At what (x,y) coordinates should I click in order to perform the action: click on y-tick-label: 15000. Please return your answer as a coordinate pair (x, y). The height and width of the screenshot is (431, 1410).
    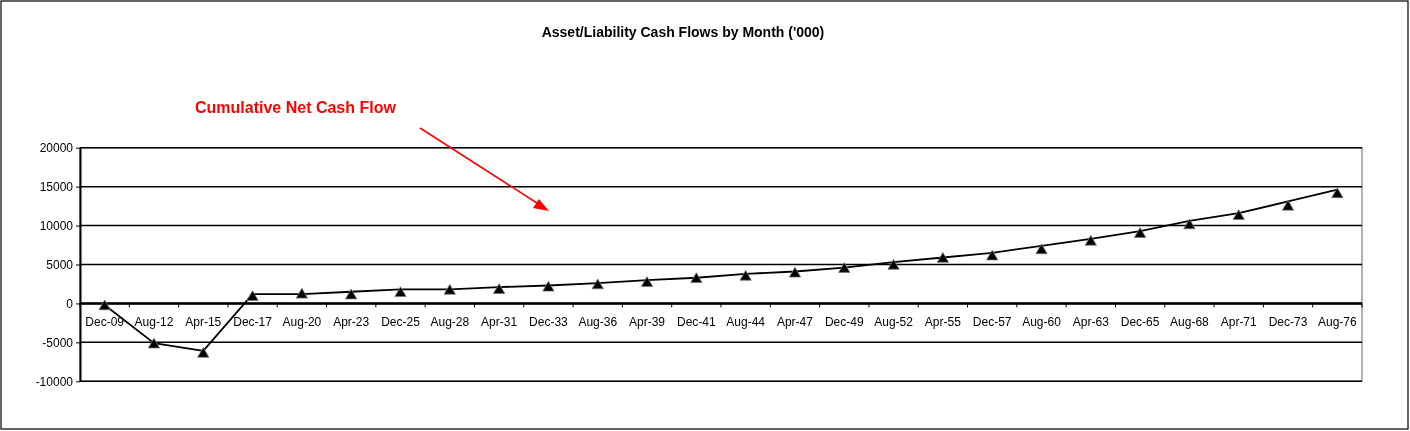
    Looking at the image, I should click on (56, 186).